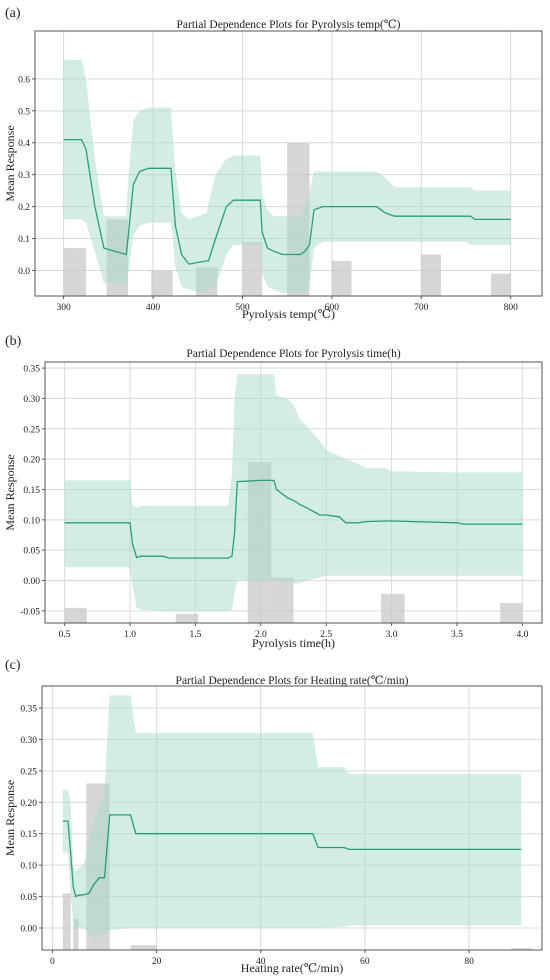 This screenshot has width=550, height=980. What do you see at coordinates (421, 308) in the screenshot?
I see `x-tick-label: 700` at bounding box center [421, 308].